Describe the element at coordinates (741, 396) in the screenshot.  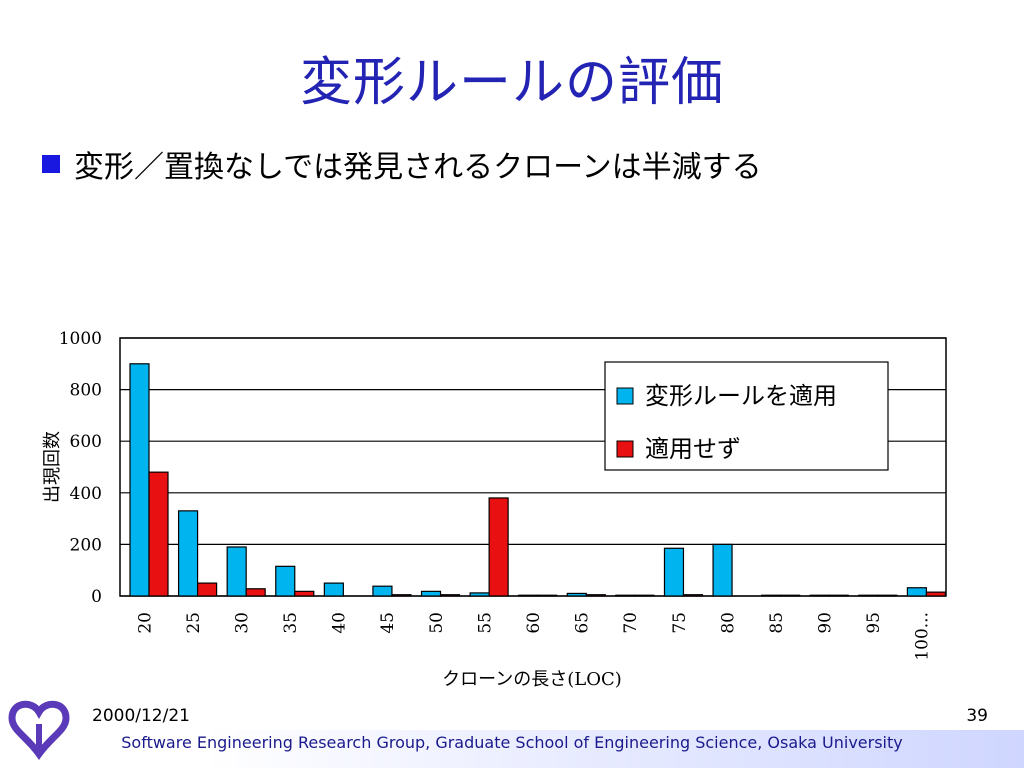
I see `legend-label: 変形ルールを適用` at that location.